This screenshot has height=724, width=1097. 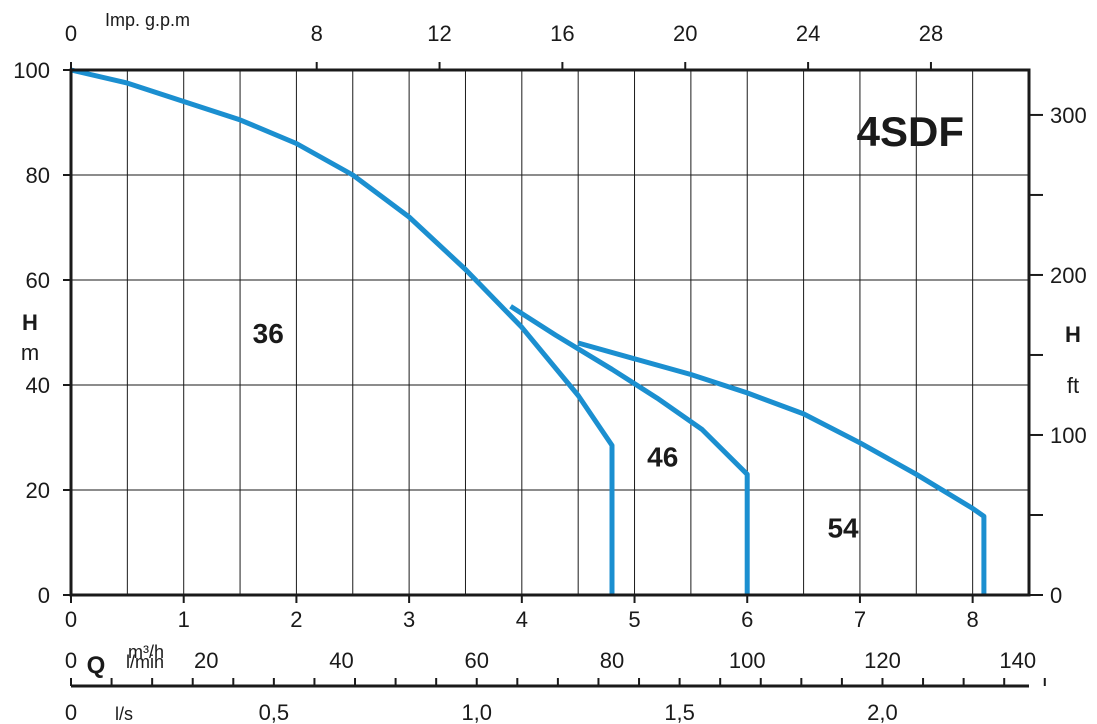 I want to click on top-tick-label: 20, so click(x=685, y=33).